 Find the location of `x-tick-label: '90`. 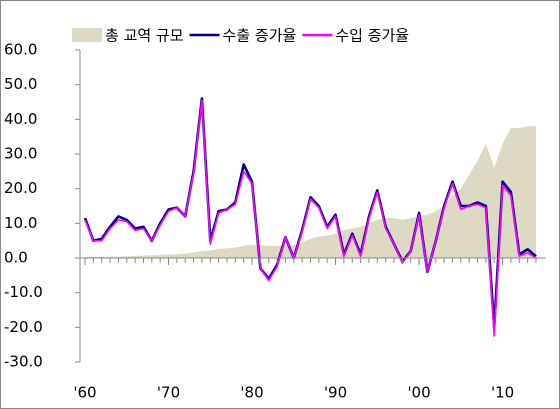

x-tick-label: '90 is located at coordinates (335, 393).